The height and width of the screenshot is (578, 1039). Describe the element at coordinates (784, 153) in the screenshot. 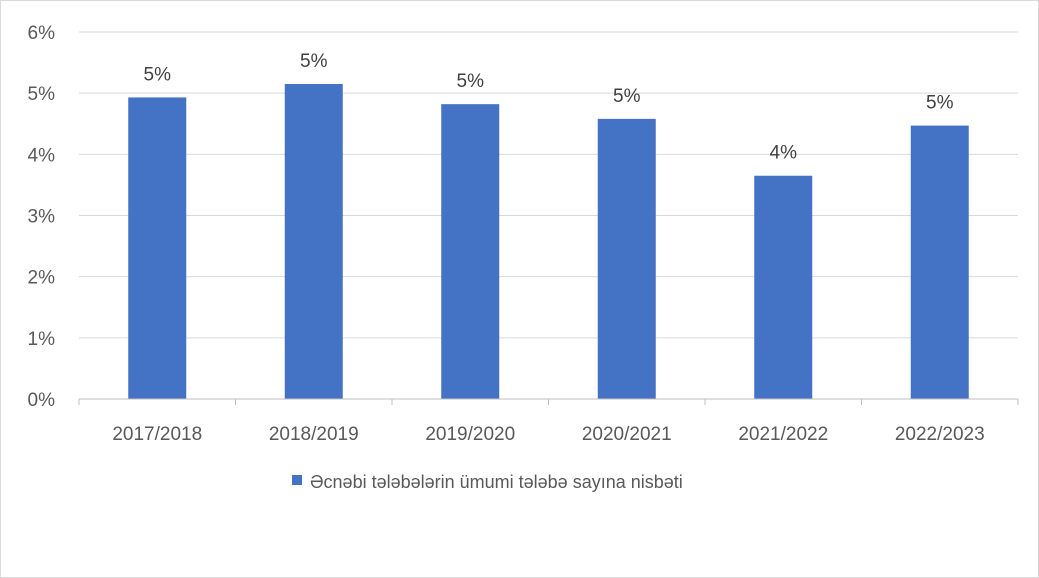

I see `data-label: 4%` at that location.